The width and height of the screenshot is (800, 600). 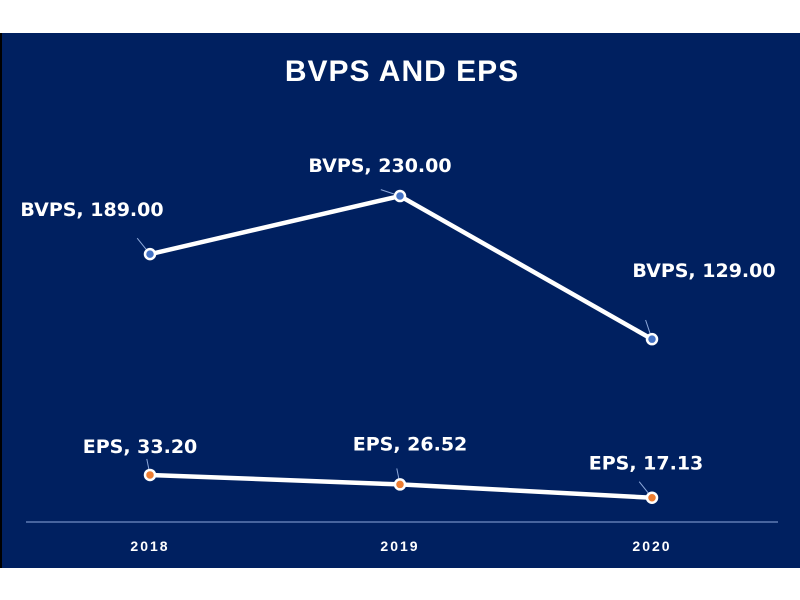 What do you see at coordinates (400, 196) in the screenshot?
I see `data-point-bvps-2019` at bounding box center [400, 196].